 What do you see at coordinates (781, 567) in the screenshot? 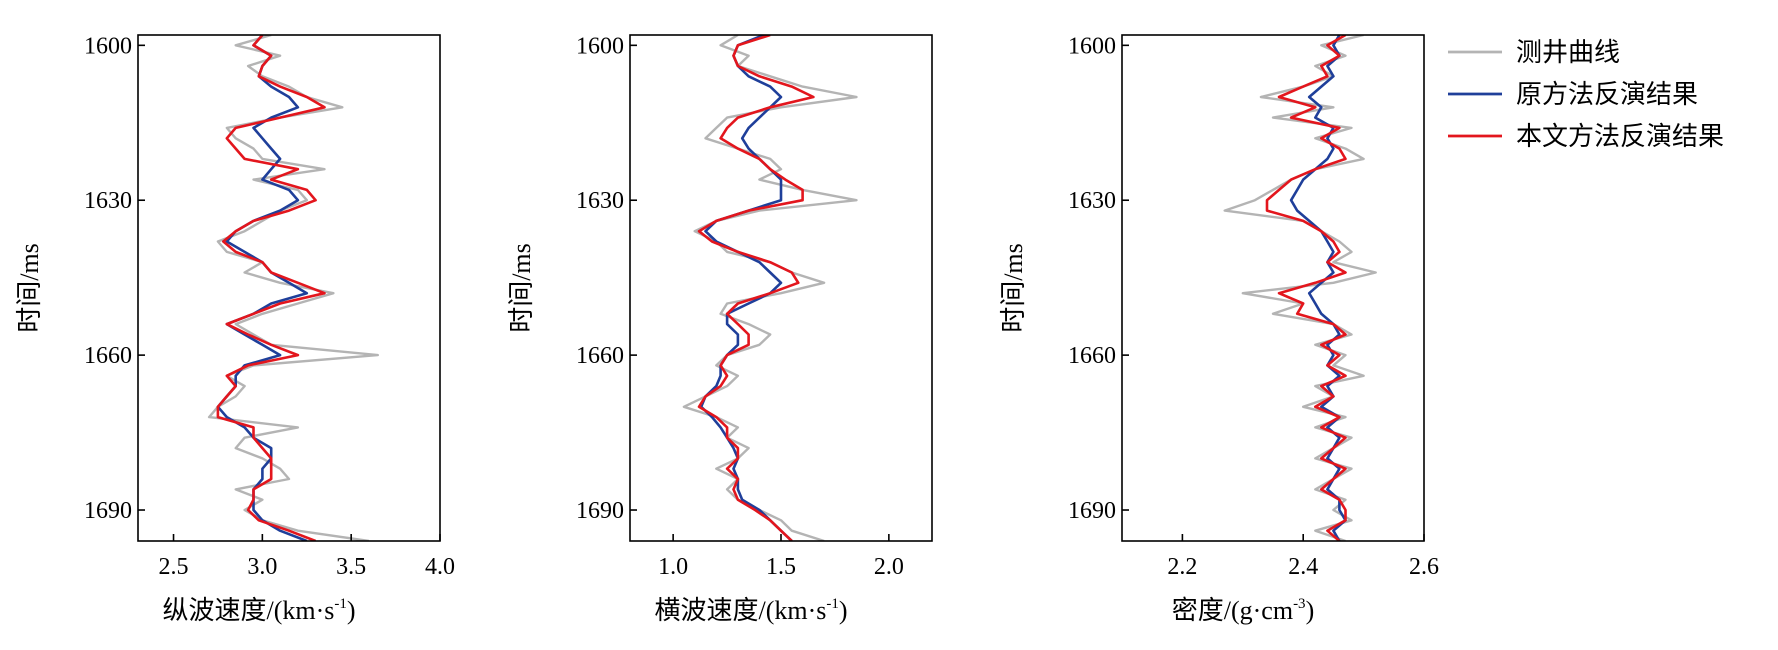
I see `x-tick-label: 1.5` at bounding box center [781, 567].